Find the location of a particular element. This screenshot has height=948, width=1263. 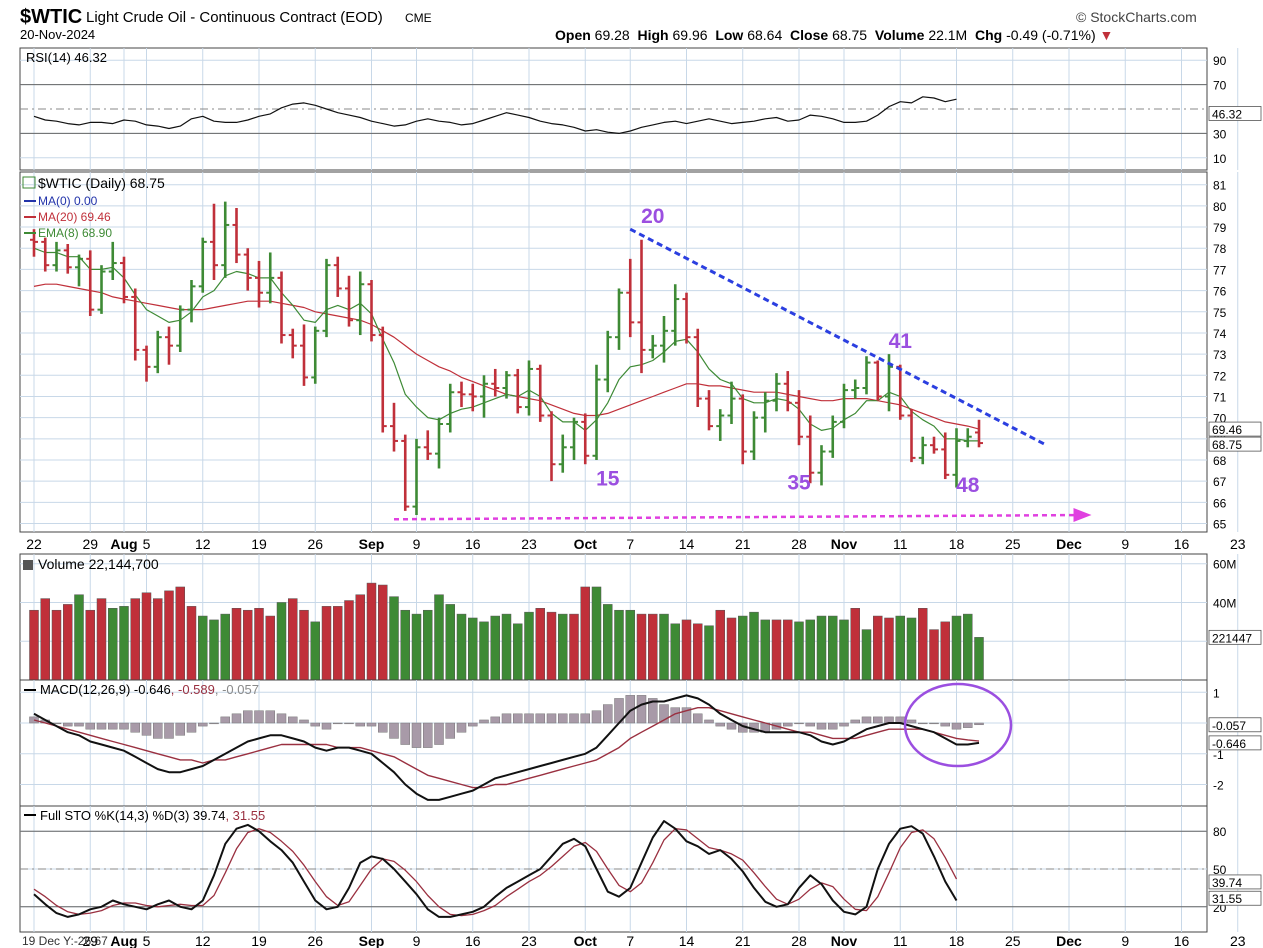

x-axis-tick: Sep is located at coordinates (372, 544).